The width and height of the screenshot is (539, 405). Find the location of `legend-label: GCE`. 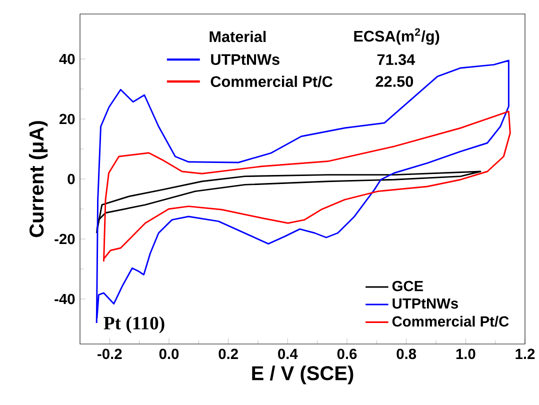

legend-label: GCE is located at coordinates (407, 286).